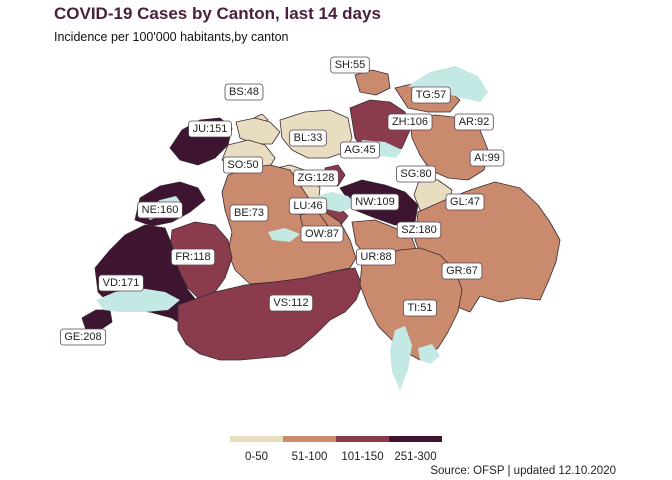 This screenshot has height=480, width=672. I want to click on chart-title: COVID-19 Cases by Canton, last 14 days, so click(217, 13).